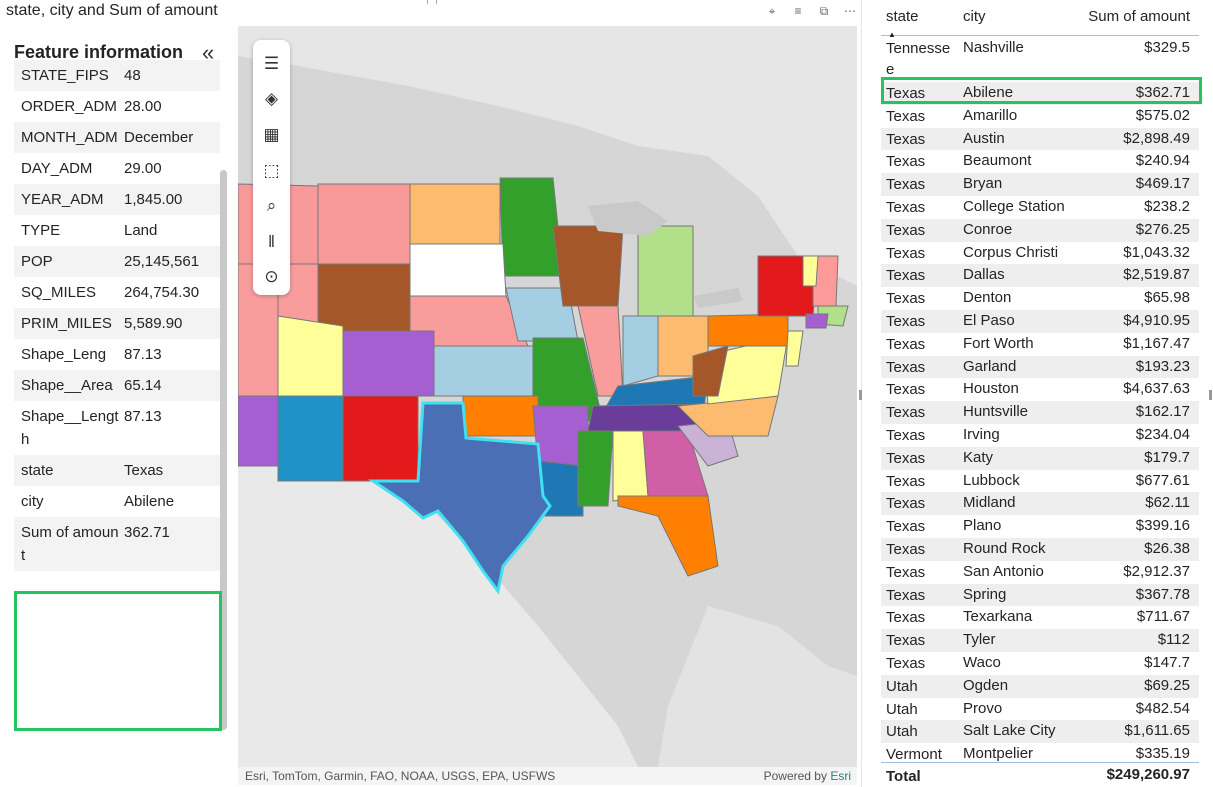 The image size is (1213, 787). Describe the element at coordinates (989, 503) in the screenshot. I see `cell-city: Midland` at that location.